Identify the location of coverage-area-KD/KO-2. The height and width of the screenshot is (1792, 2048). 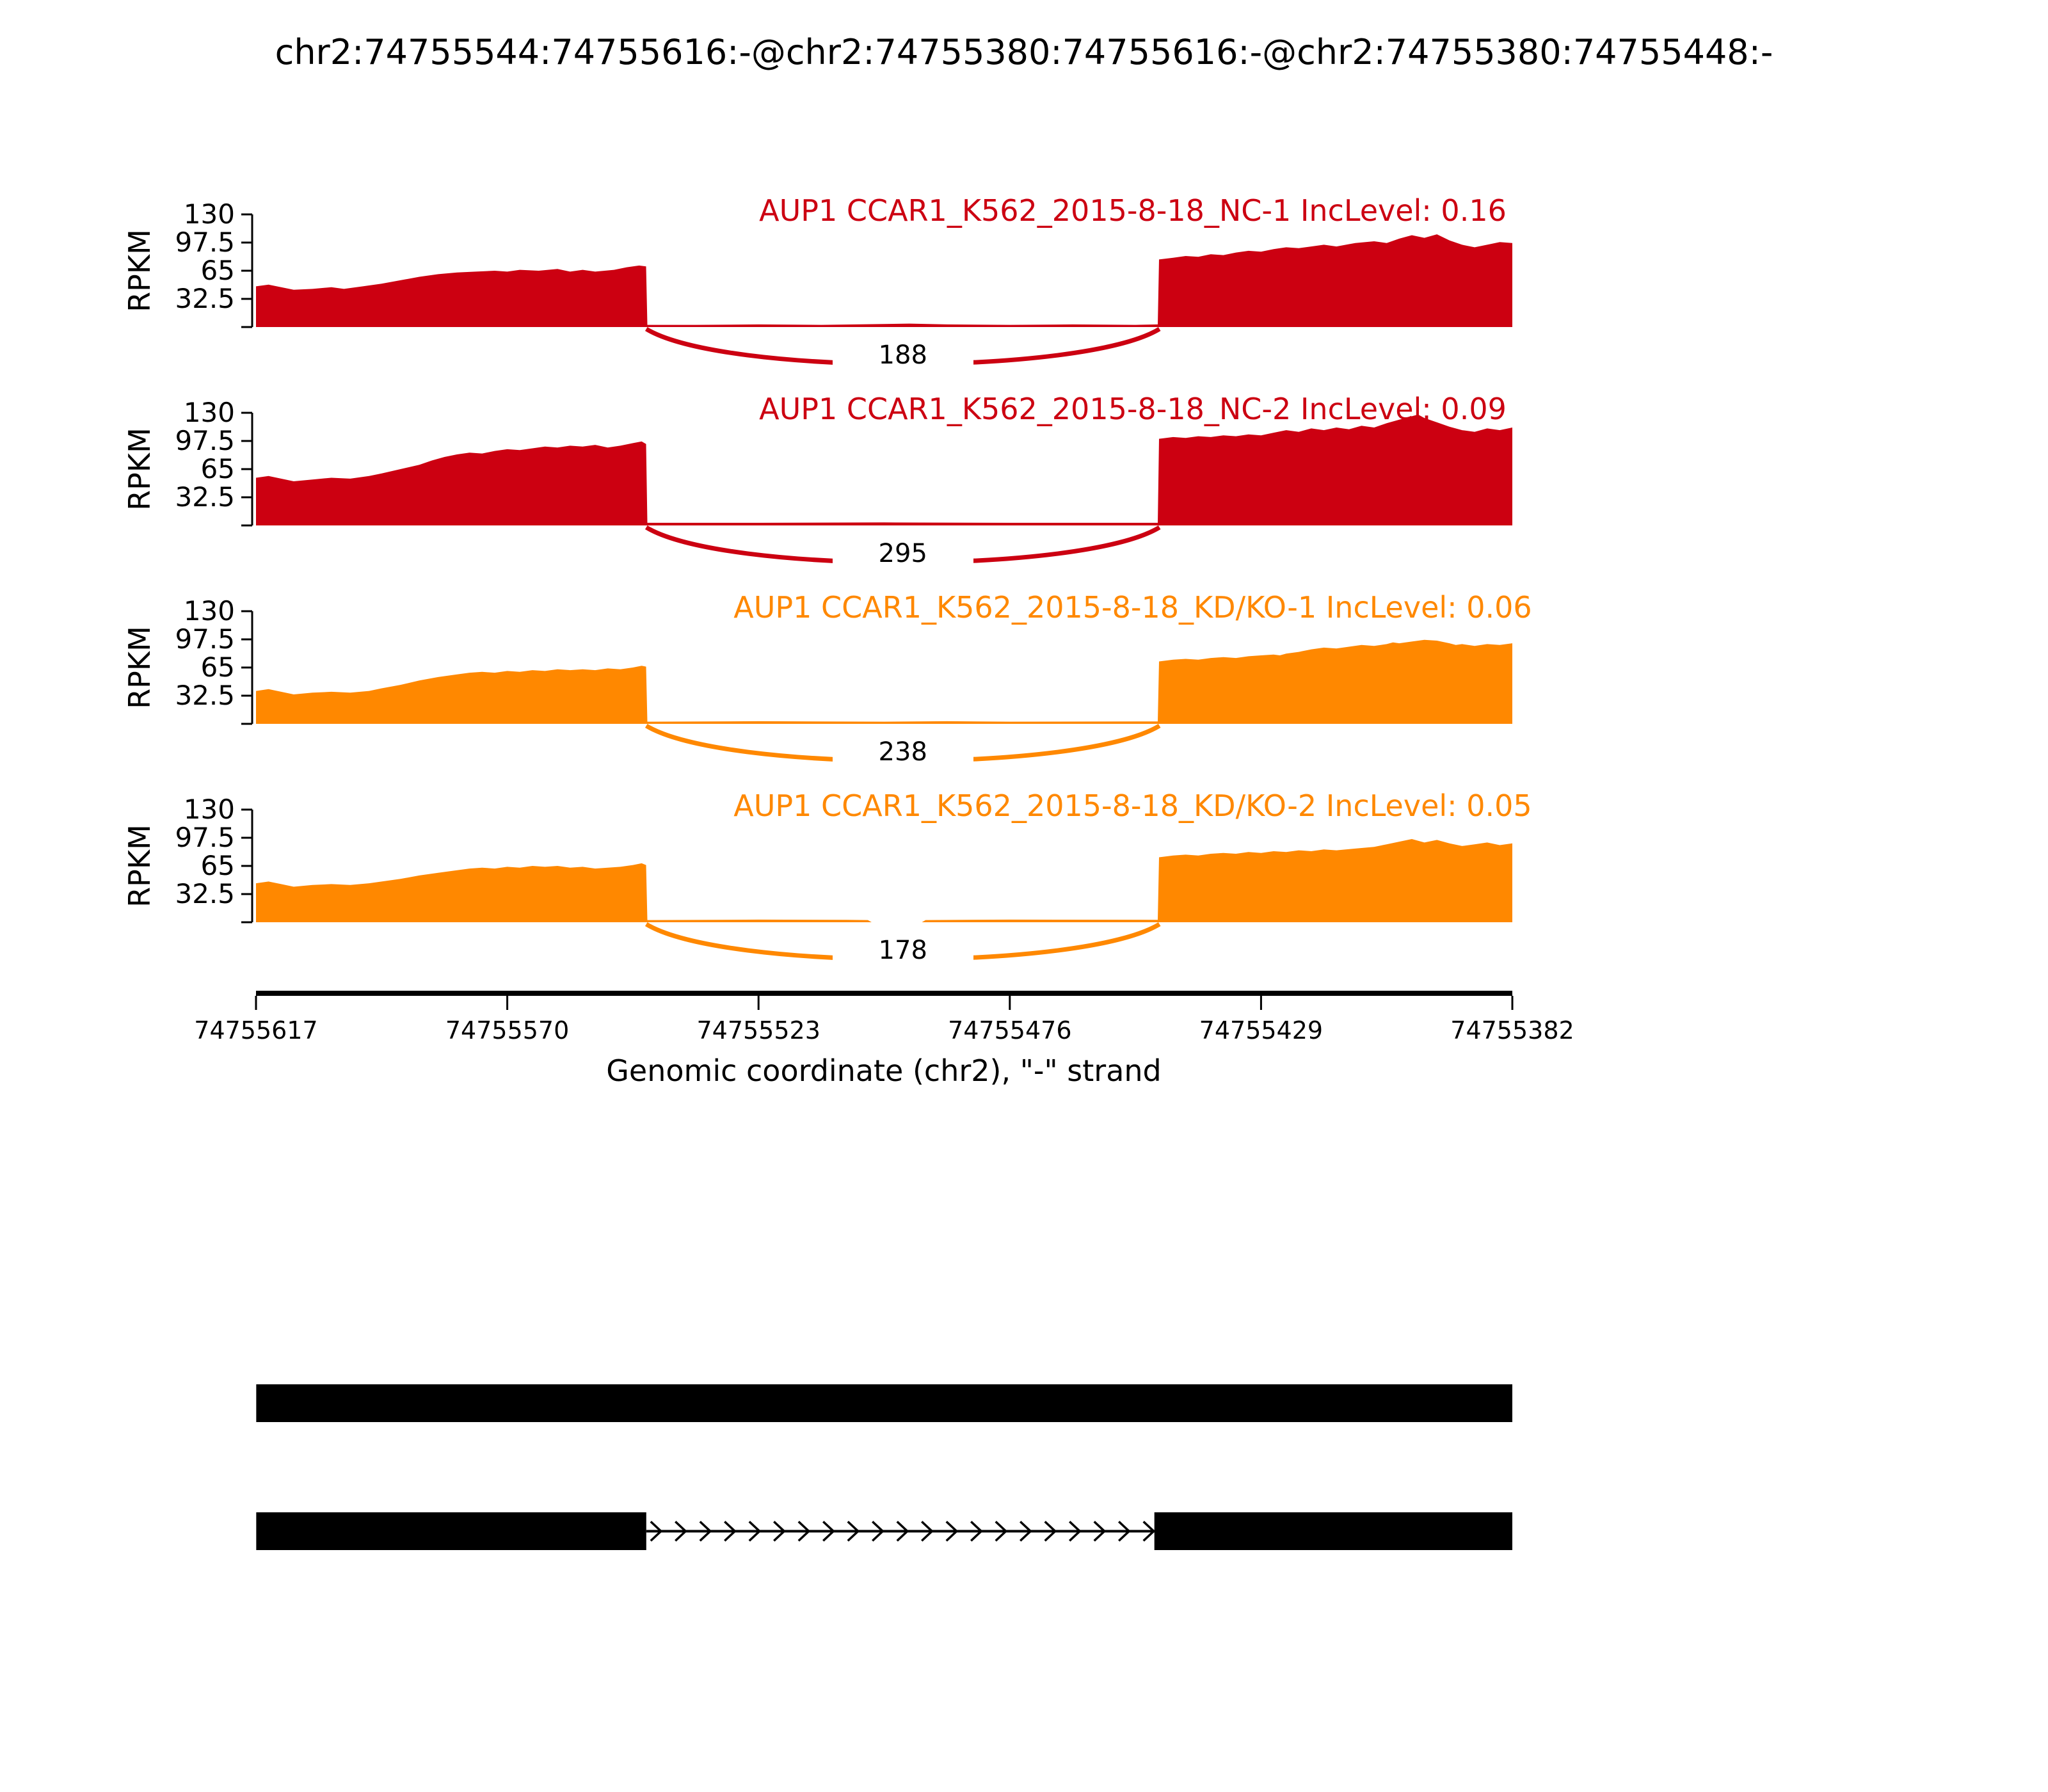
(884, 880).